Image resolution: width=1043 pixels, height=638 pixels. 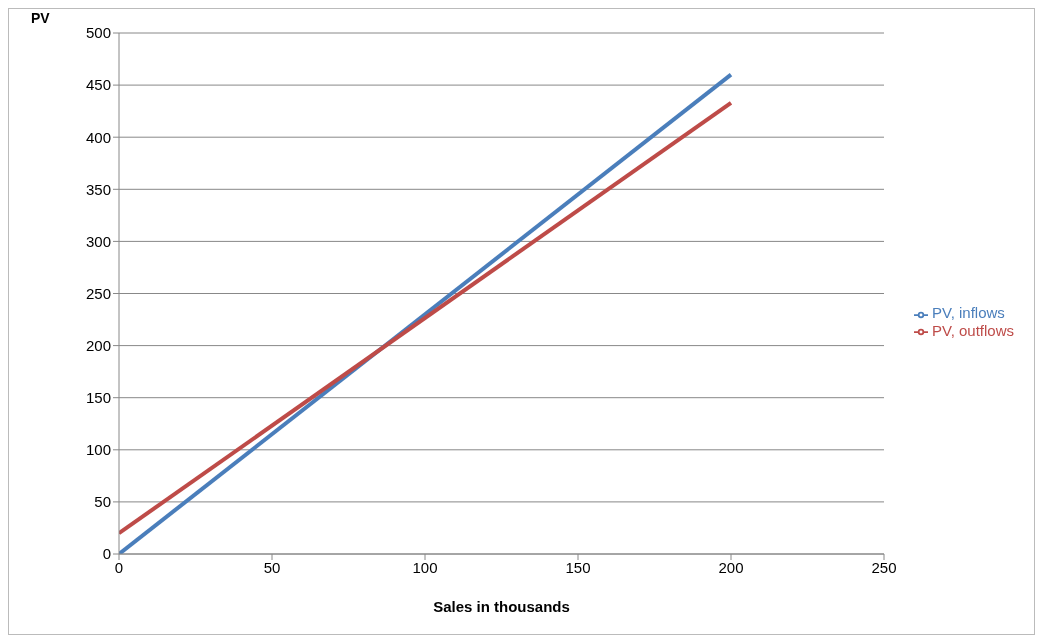 I want to click on x-tick-label: 50, so click(x=272, y=567).